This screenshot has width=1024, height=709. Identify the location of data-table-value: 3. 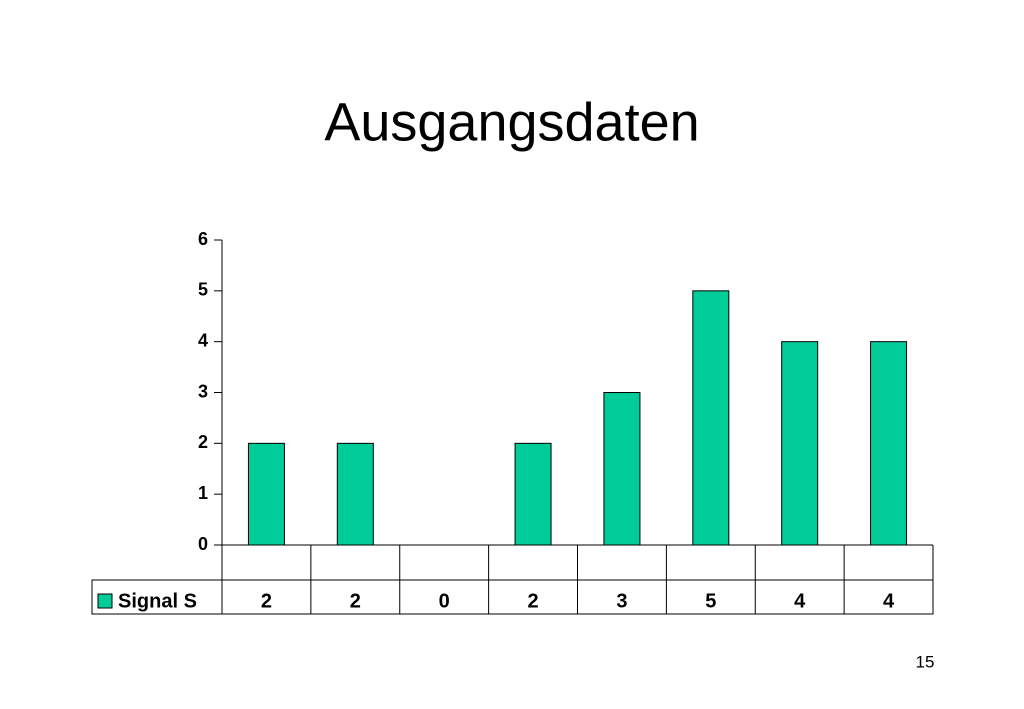
(621, 601).